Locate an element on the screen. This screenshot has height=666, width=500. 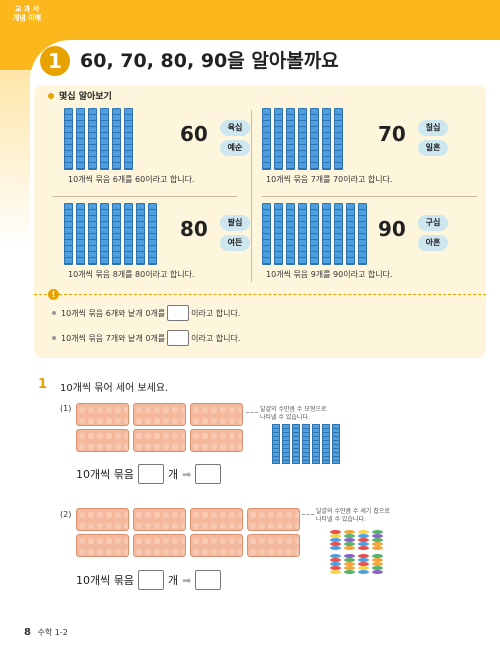
arrow-right-icon: ➡ is located at coordinates (187, 580).